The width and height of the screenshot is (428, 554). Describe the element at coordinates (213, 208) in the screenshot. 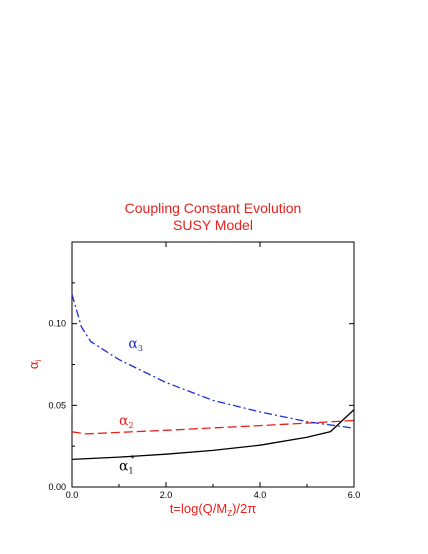

I see `chart-title: Coupling Constant Evolution` at that location.